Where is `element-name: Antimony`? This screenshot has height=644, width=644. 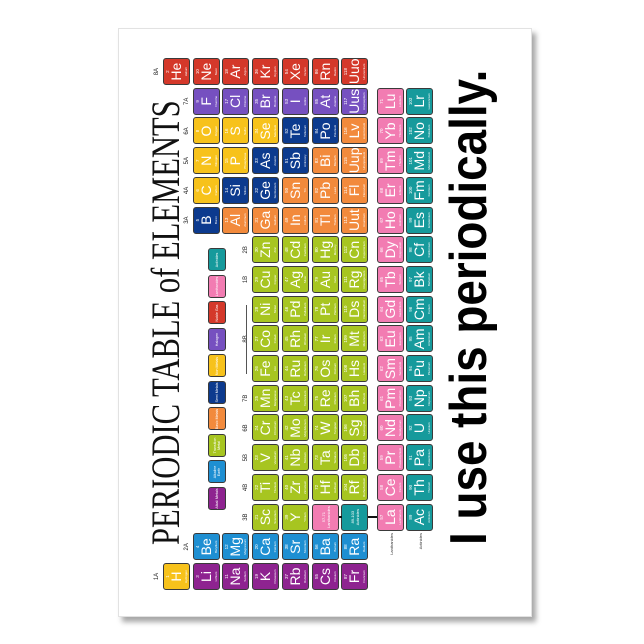 element-name: Antimony is located at coordinates (304, 160).